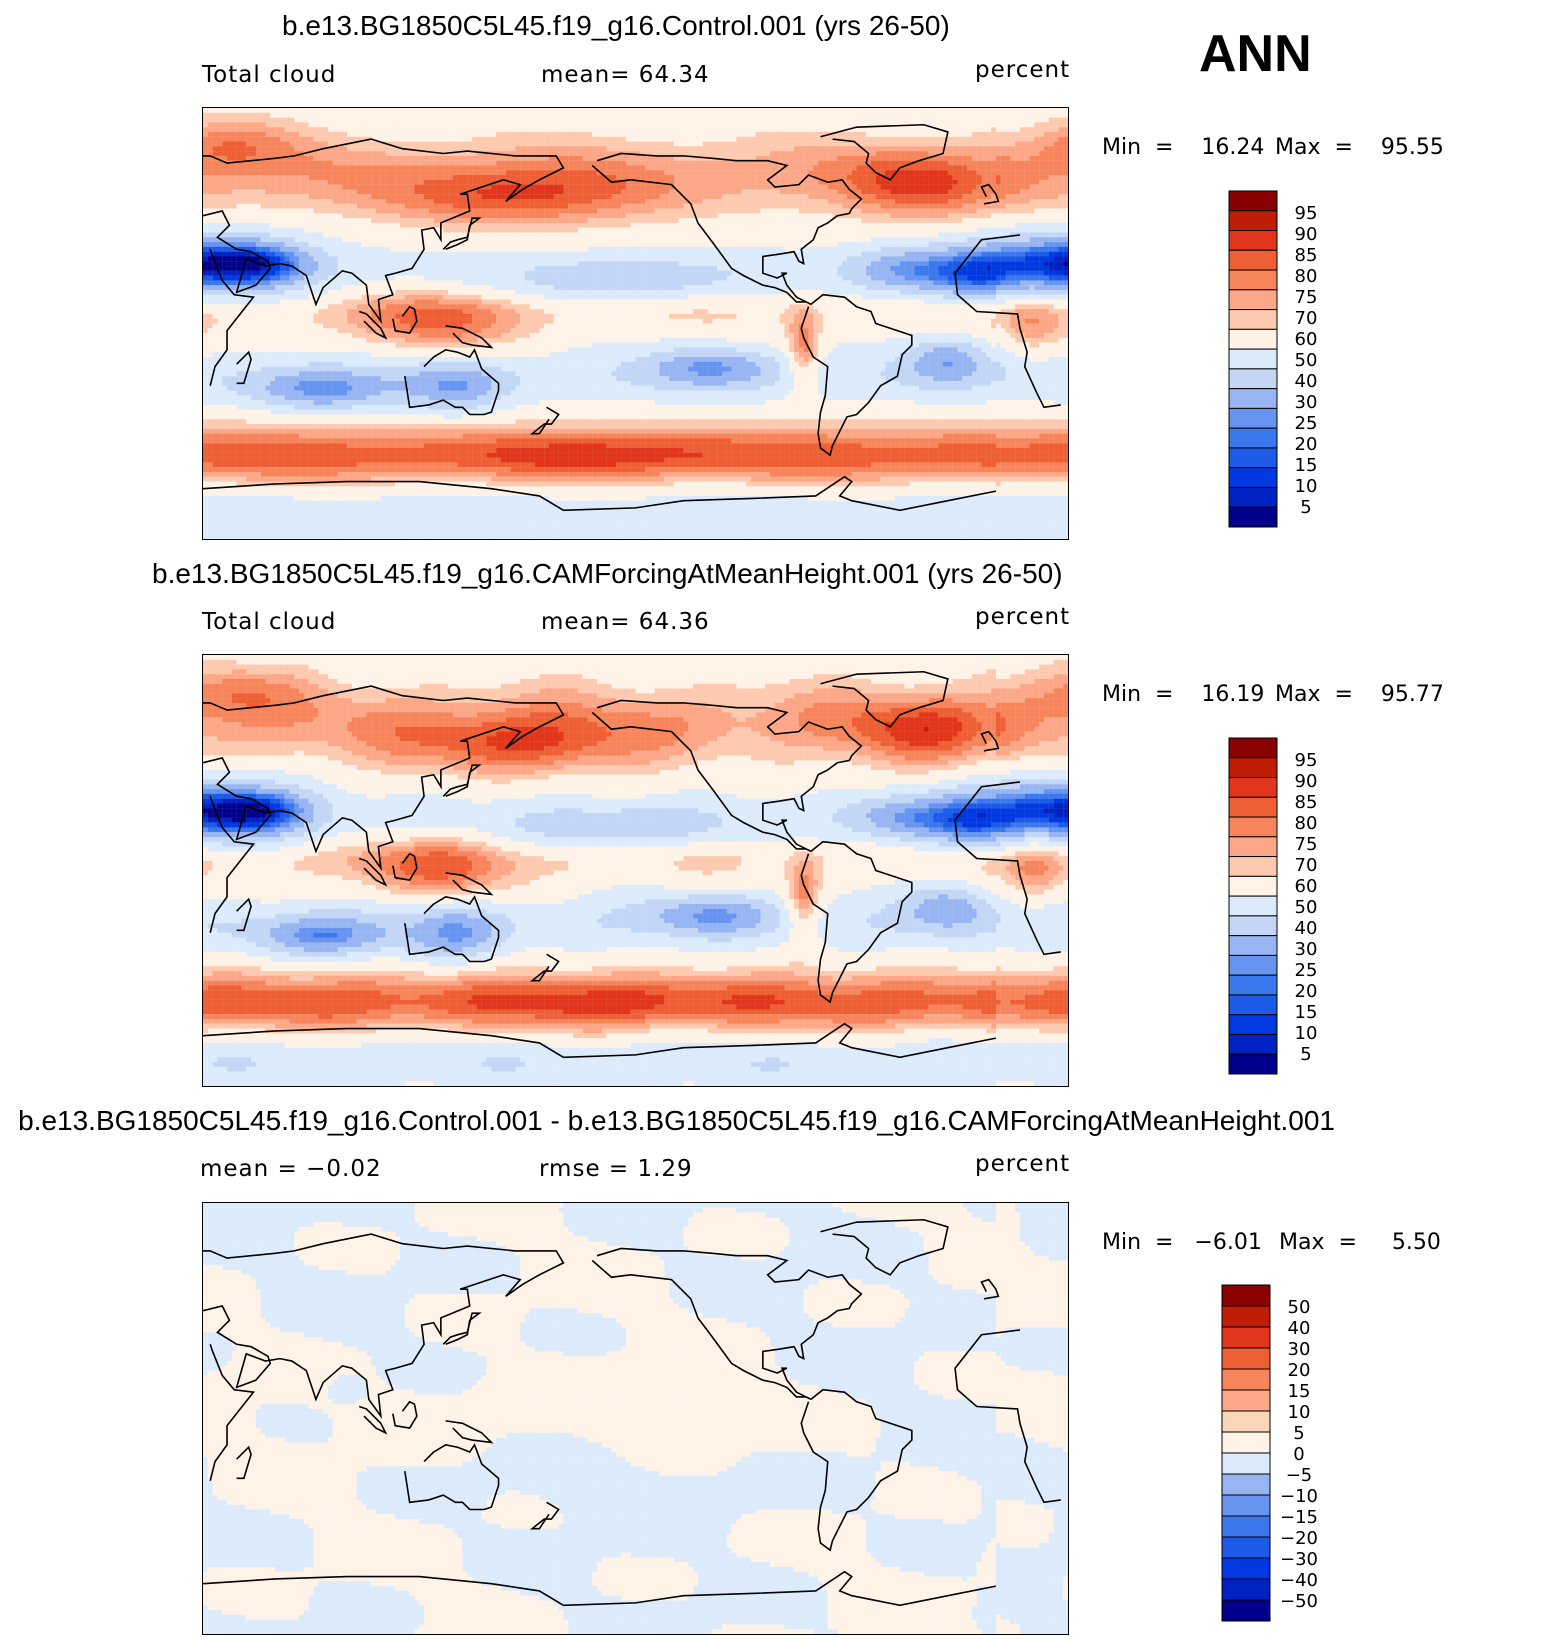 This screenshot has width=1547, height=1641. What do you see at coordinates (1298, 1454) in the screenshot?
I see `colorbar-tick-label: 0` at bounding box center [1298, 1454].